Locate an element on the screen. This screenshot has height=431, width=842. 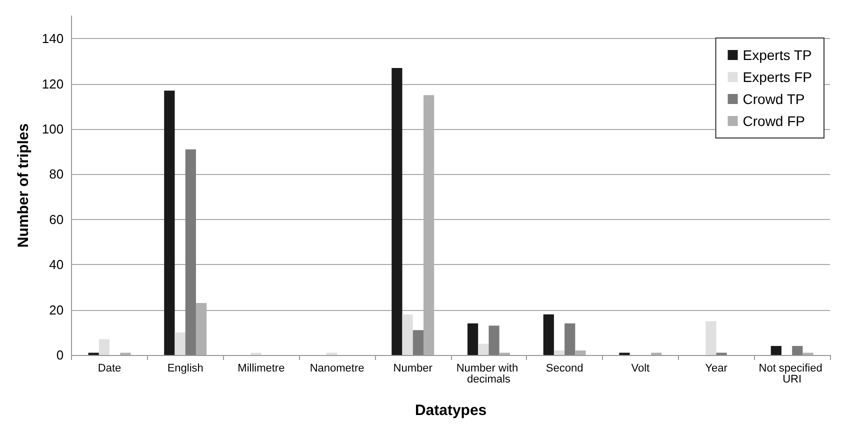
x-tick-label: Nanometre is located at coordinates (337, 368).